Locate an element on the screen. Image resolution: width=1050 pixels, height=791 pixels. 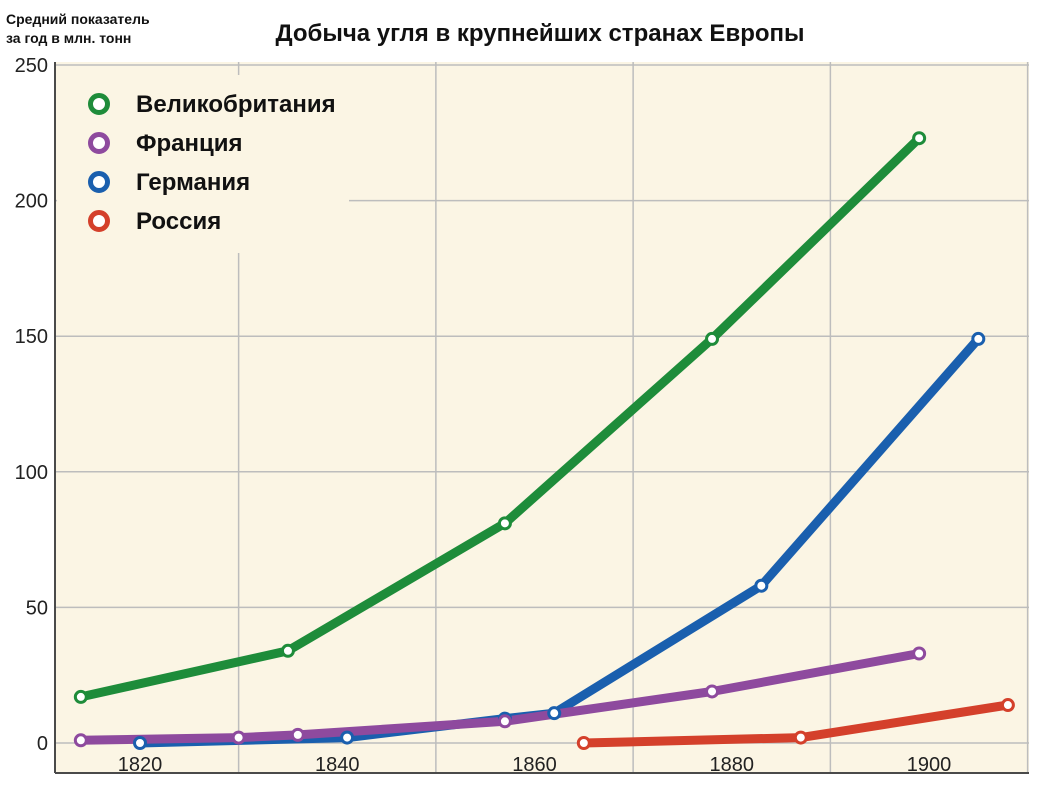
chart-title: Добыча угля в крупнейших странах Европы is located at coordinates (539, 33).